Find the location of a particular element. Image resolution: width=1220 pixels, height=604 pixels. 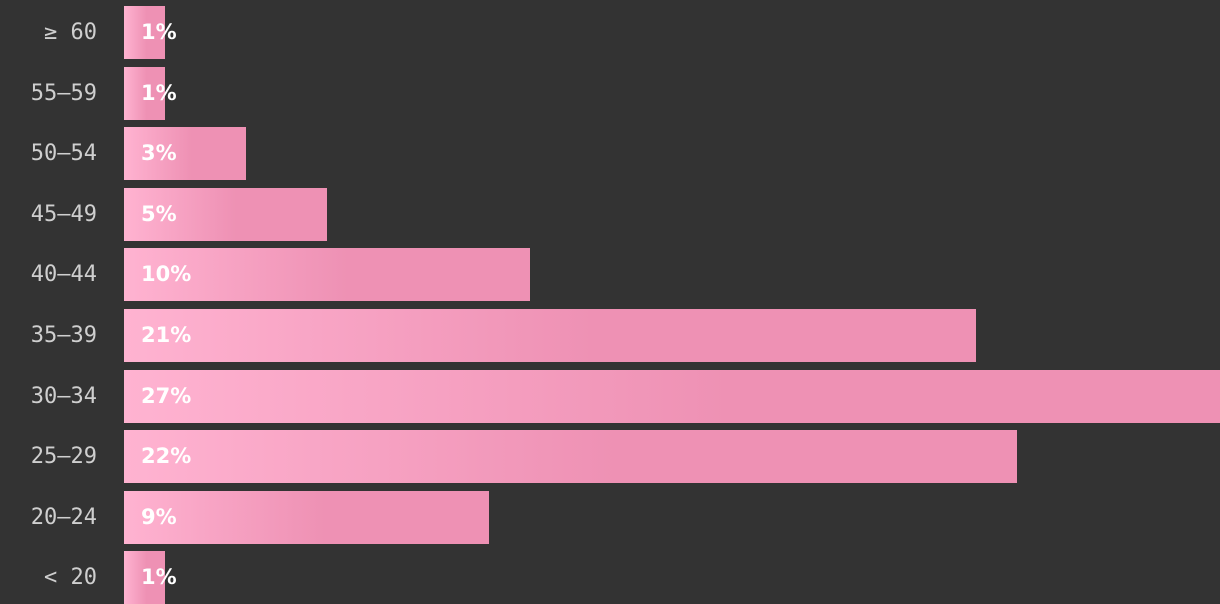

category-label: 30—34 is located at coordinates (63, 396).